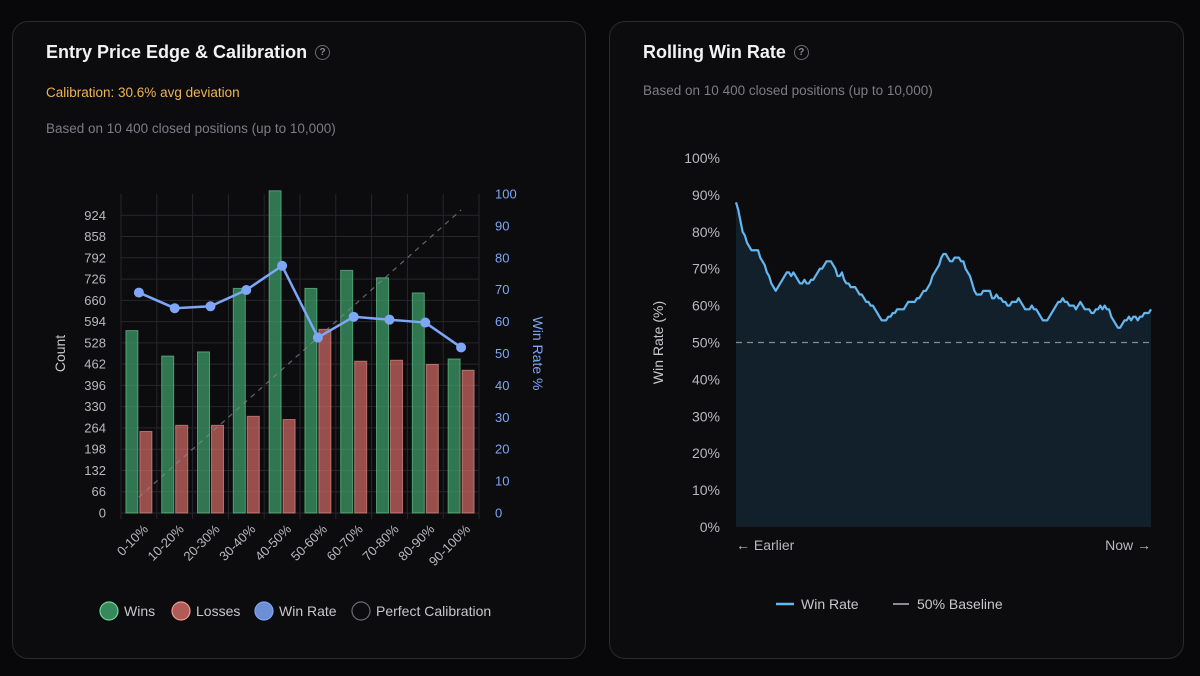  What do you see at coordinates (95, 449) in the screenshot?
I see `y-tick-label: 198` at bounding box center [95, 449].